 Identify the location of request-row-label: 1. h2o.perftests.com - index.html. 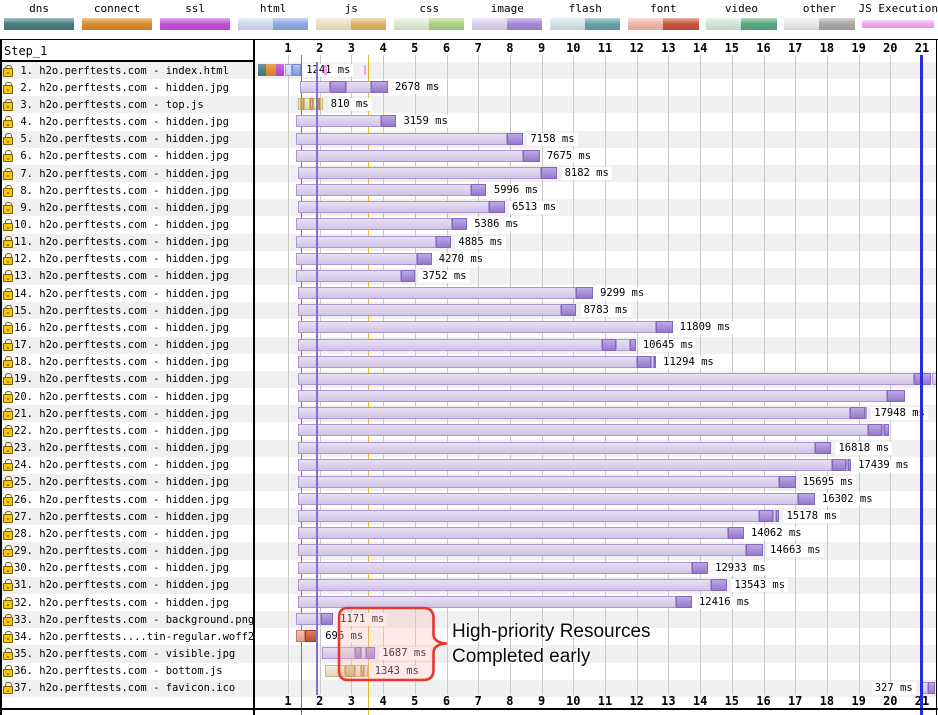
(127, 71).